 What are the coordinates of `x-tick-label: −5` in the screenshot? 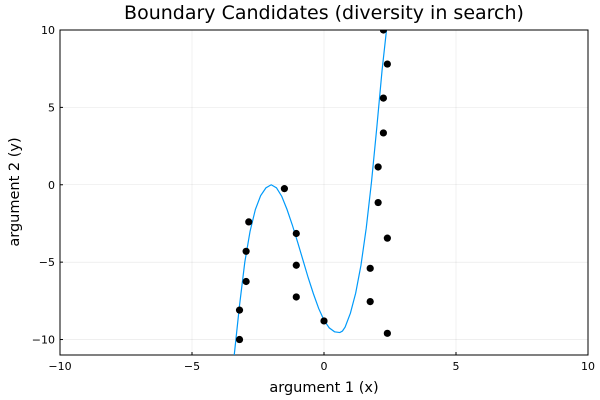 It's located at (192, 366).